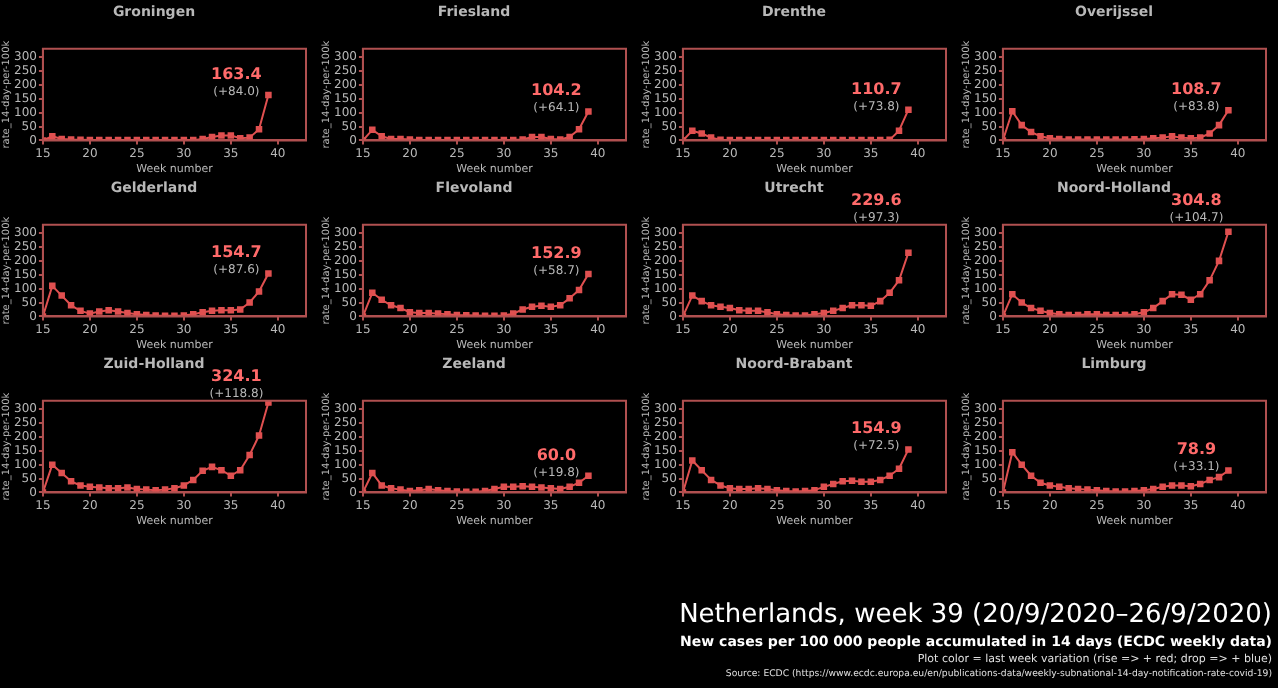 Image resolution: width=1278 pixels, height=688 pixels. Describe the element at coordinates (1197, 199) in the screenshot. I see `data-label: 304.8` at that location.